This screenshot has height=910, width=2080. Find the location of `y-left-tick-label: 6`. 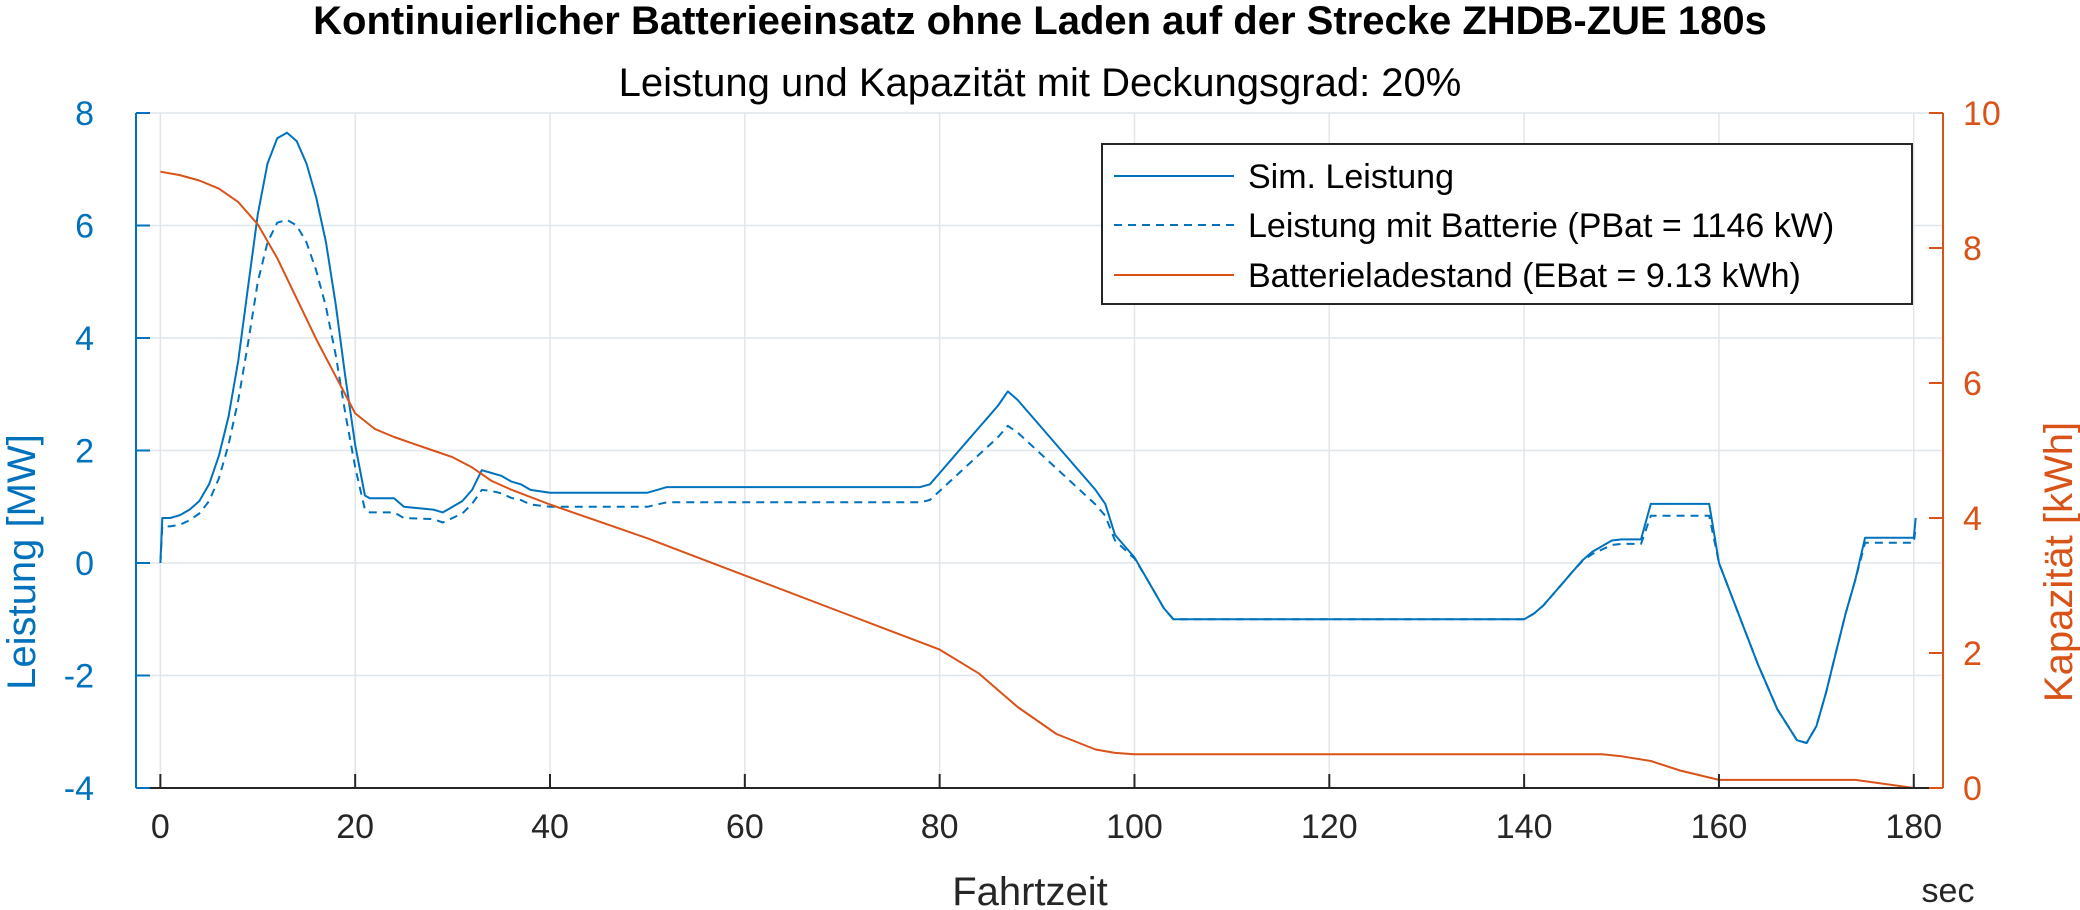

y-left-tick-label: 6 is located at coordinates (84, 227).